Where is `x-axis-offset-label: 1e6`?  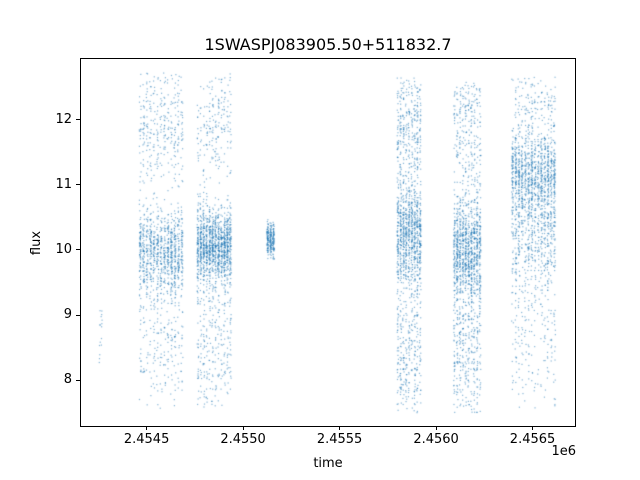
x-axis-offset-label: 1e6 is located at coordinates (563, 451).